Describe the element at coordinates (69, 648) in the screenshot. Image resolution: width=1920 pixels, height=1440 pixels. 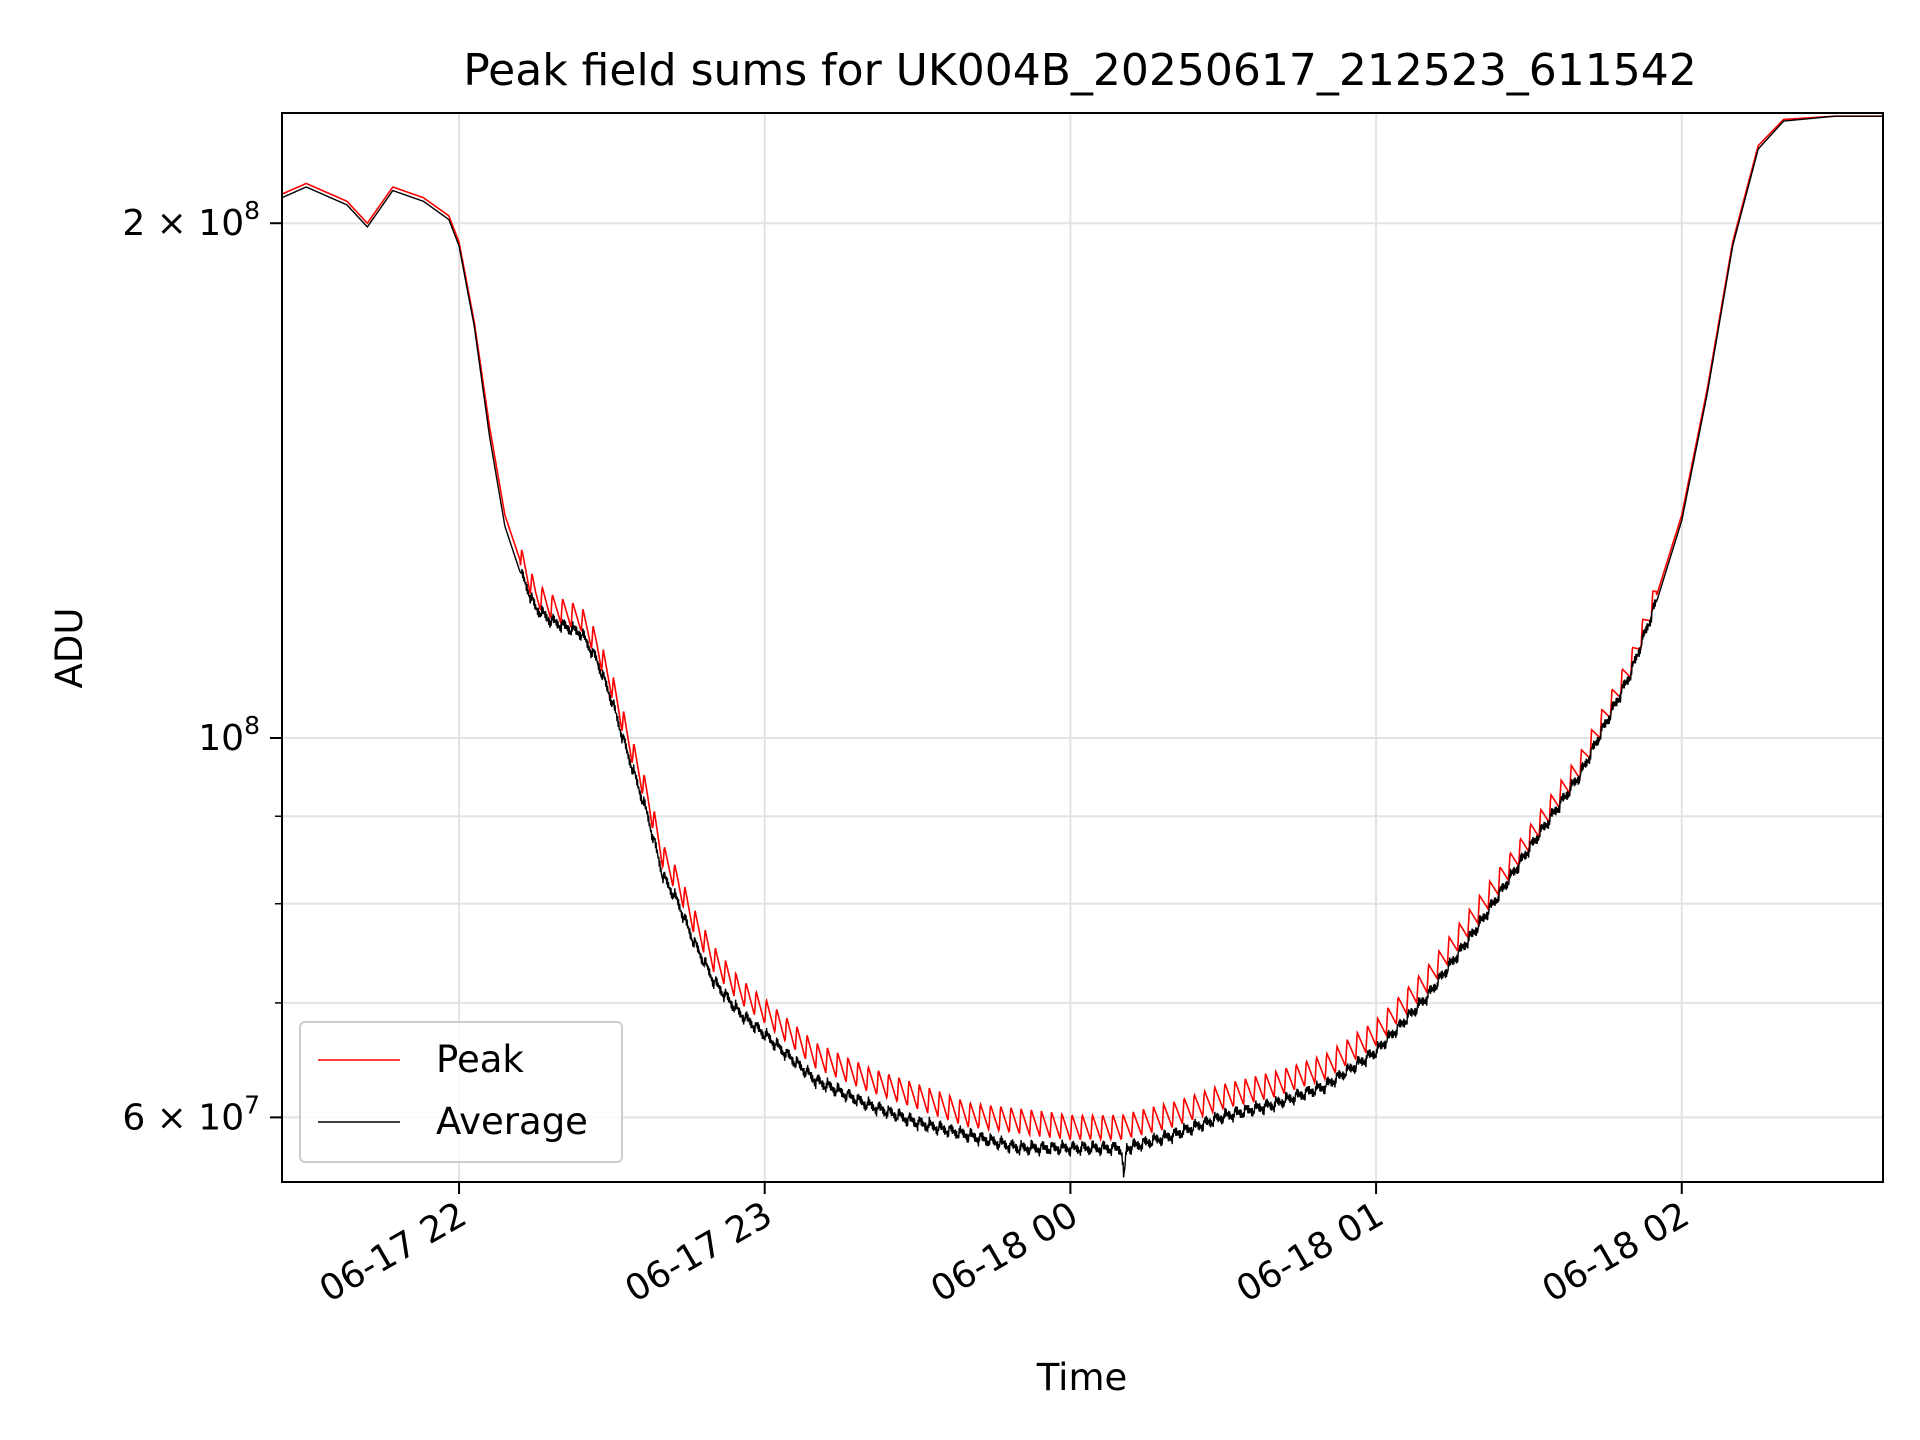
I see `y-axis-label: ADU` at that location.